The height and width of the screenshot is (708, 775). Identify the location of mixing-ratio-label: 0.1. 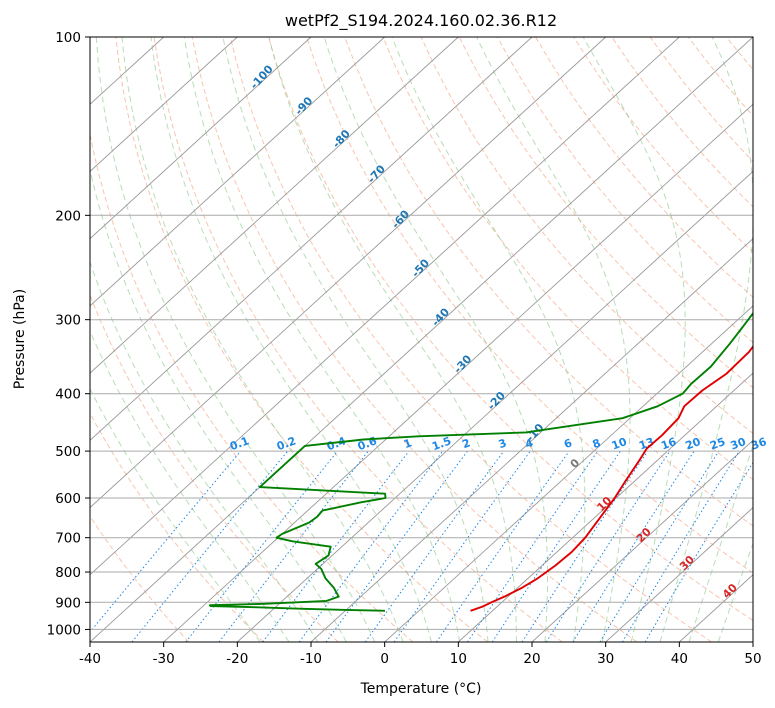
(239, 443).